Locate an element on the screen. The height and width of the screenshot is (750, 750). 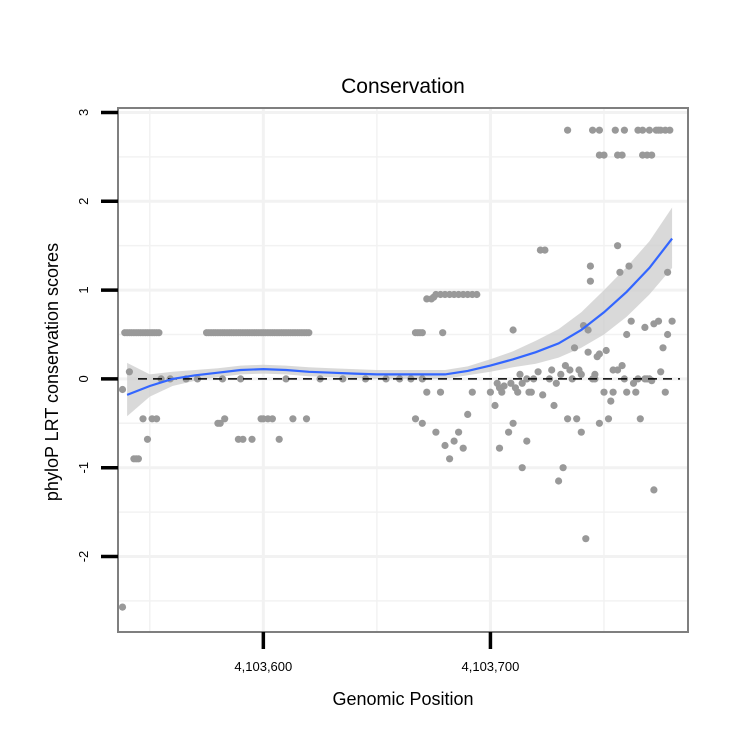
chart-title: Conservation is located at coordinates (403, 86).